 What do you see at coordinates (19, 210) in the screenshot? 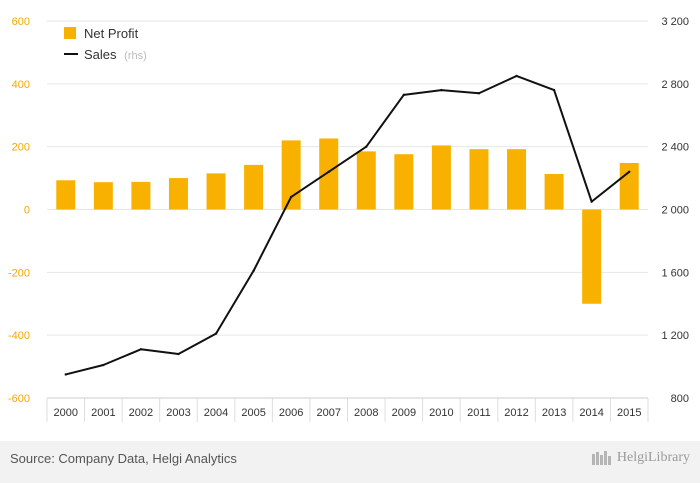
I see `left-y-axis: 600 400 200 0 -200 -400 -600` at bounding box center [19, 210].